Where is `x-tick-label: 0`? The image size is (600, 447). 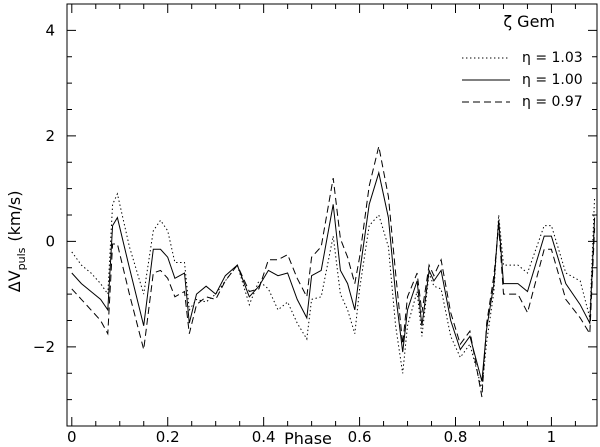 x-tick-label: 0 is located at coordinates (72, 437).